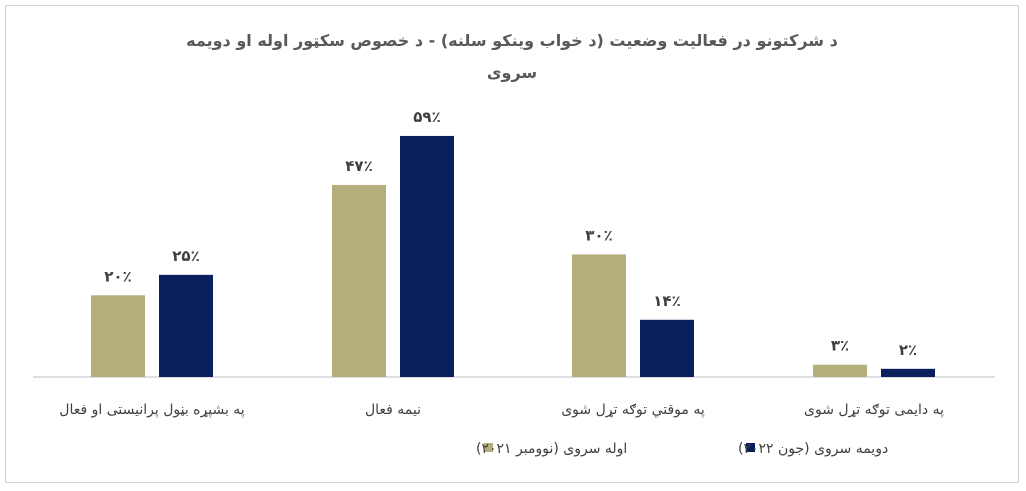 This screenshot has height=491, width=1026. Describe the element at coordinates (666, 301) in the screenshot. I see `data-label-s2-c3: ۱۴٪` at that location.